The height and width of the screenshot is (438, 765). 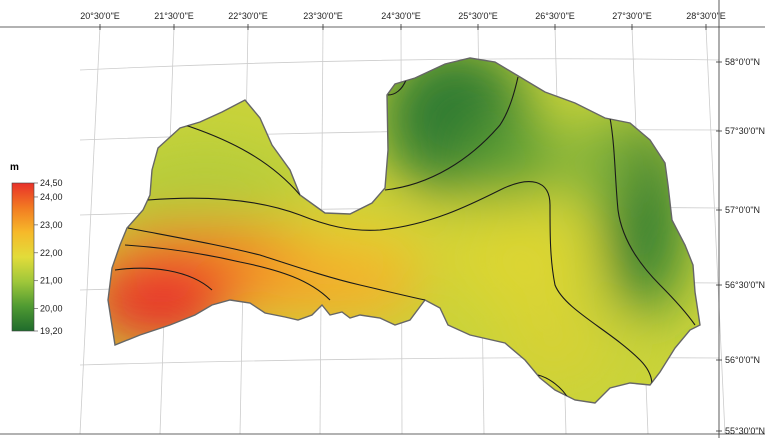 What do you see at coordinates (323, 16) in the screenshot?
I see `longitude-tick-label: 23°30'0"E` at bounding box center [323, 16].